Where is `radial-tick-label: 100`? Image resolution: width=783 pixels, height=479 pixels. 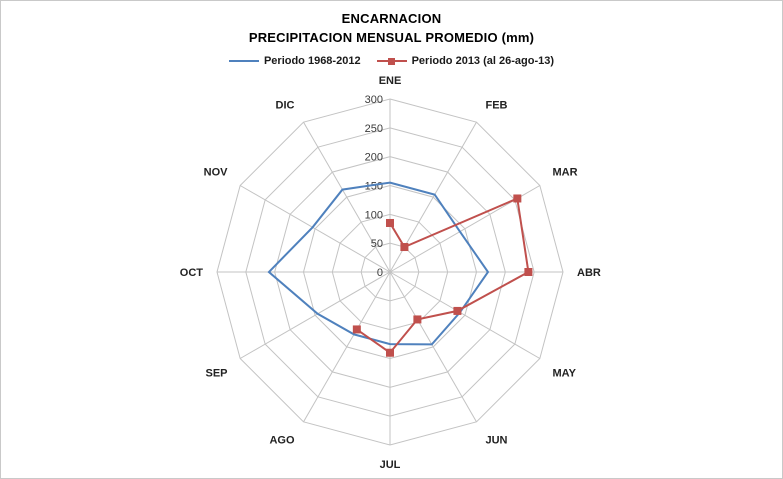
radial-tick-label: 100 is located at coordinates (374, 215).